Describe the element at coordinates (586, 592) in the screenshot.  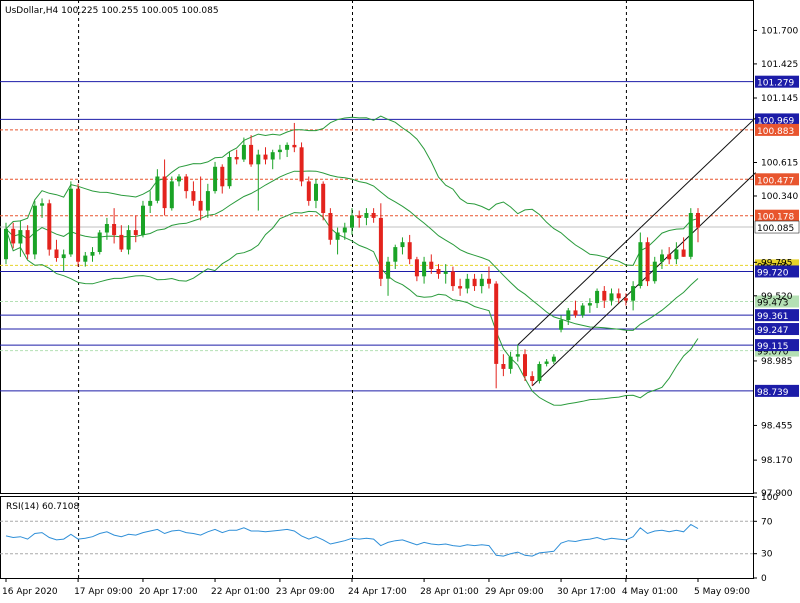
I see `time-tick-label: 30 Apr 17:00` at that location.